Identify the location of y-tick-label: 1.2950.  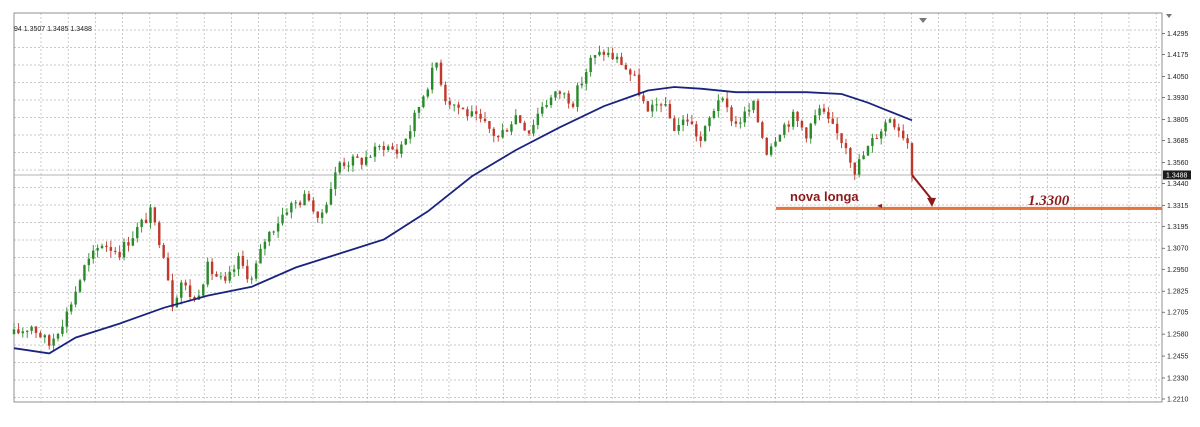
(1178, 270).